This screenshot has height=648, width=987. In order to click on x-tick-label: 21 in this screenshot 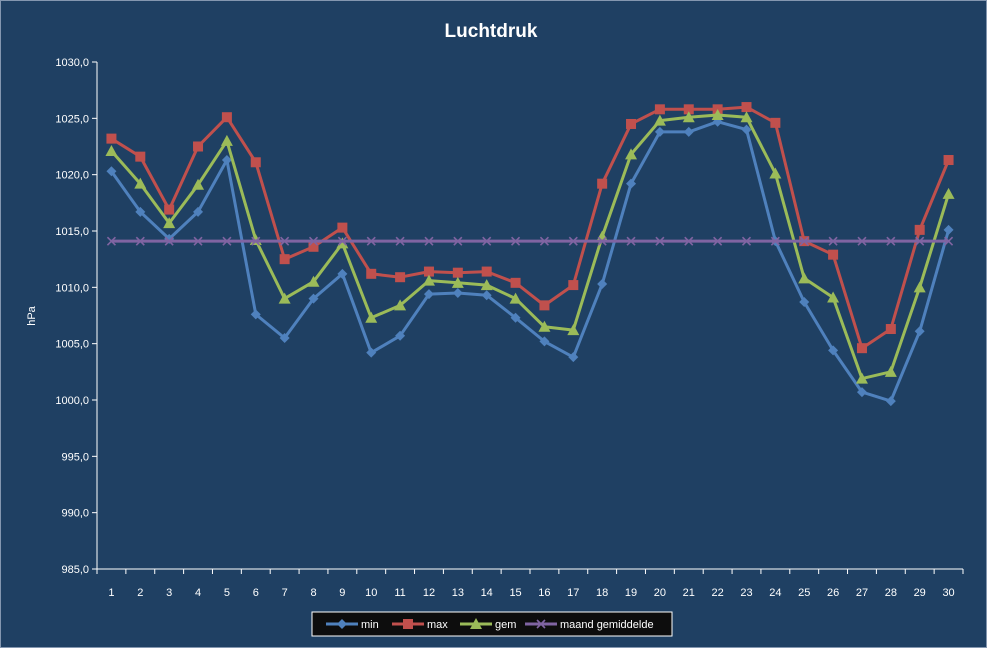, I will do `click(689, 593)`.